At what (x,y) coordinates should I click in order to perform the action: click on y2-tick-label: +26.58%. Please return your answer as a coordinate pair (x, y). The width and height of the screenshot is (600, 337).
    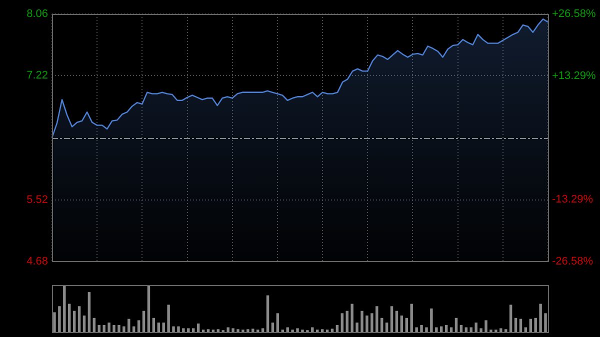
    Looking at the image, I should click on (574, 14).